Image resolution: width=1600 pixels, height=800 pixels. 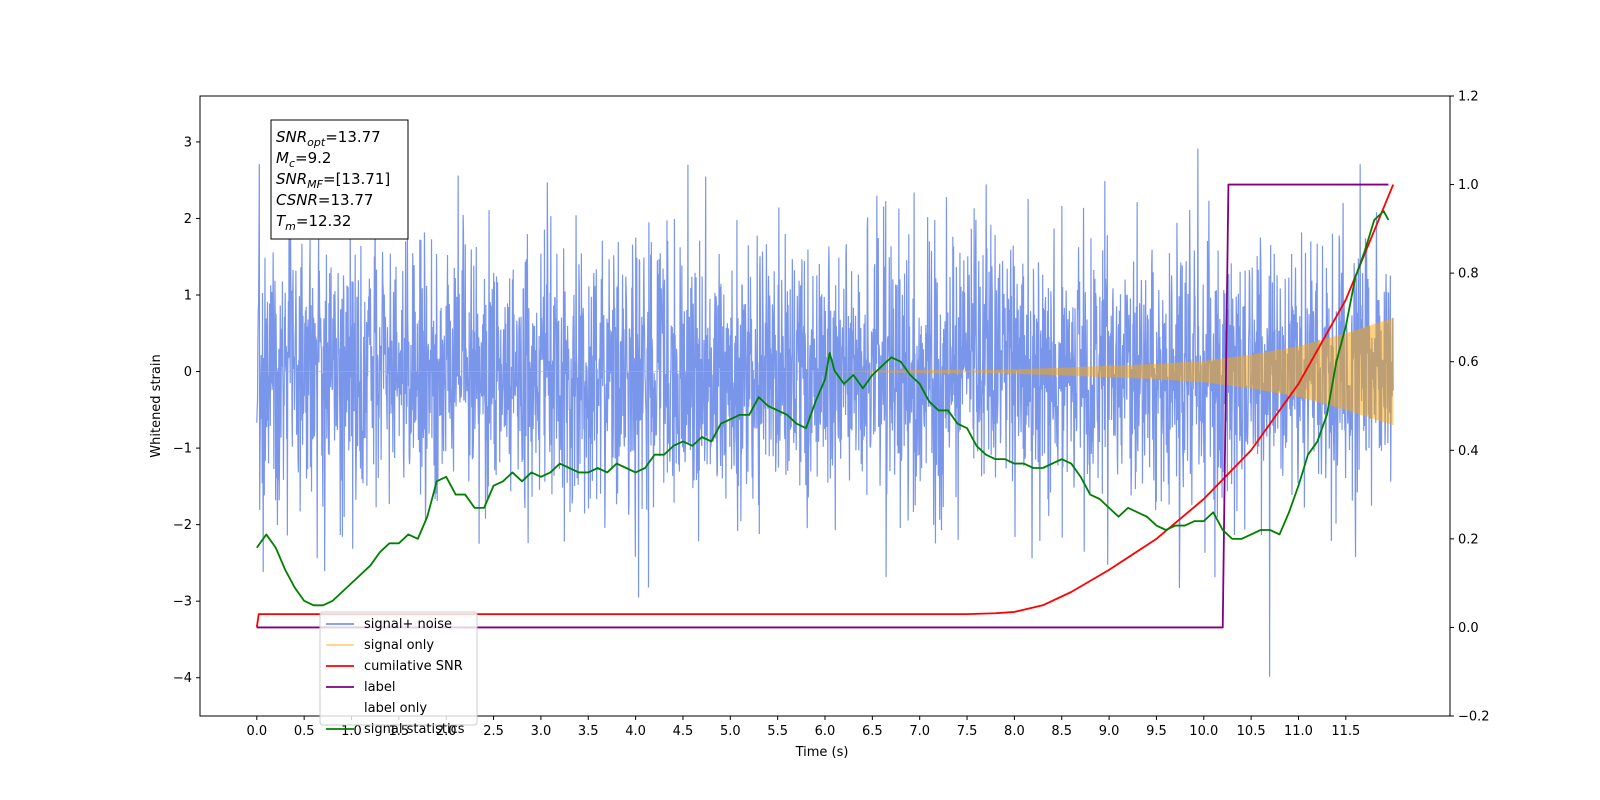 What do you see at coordinates (541, 731) in the screenshot?
I see `x-tick-label: 3.0` at bounding box center [541, 731].